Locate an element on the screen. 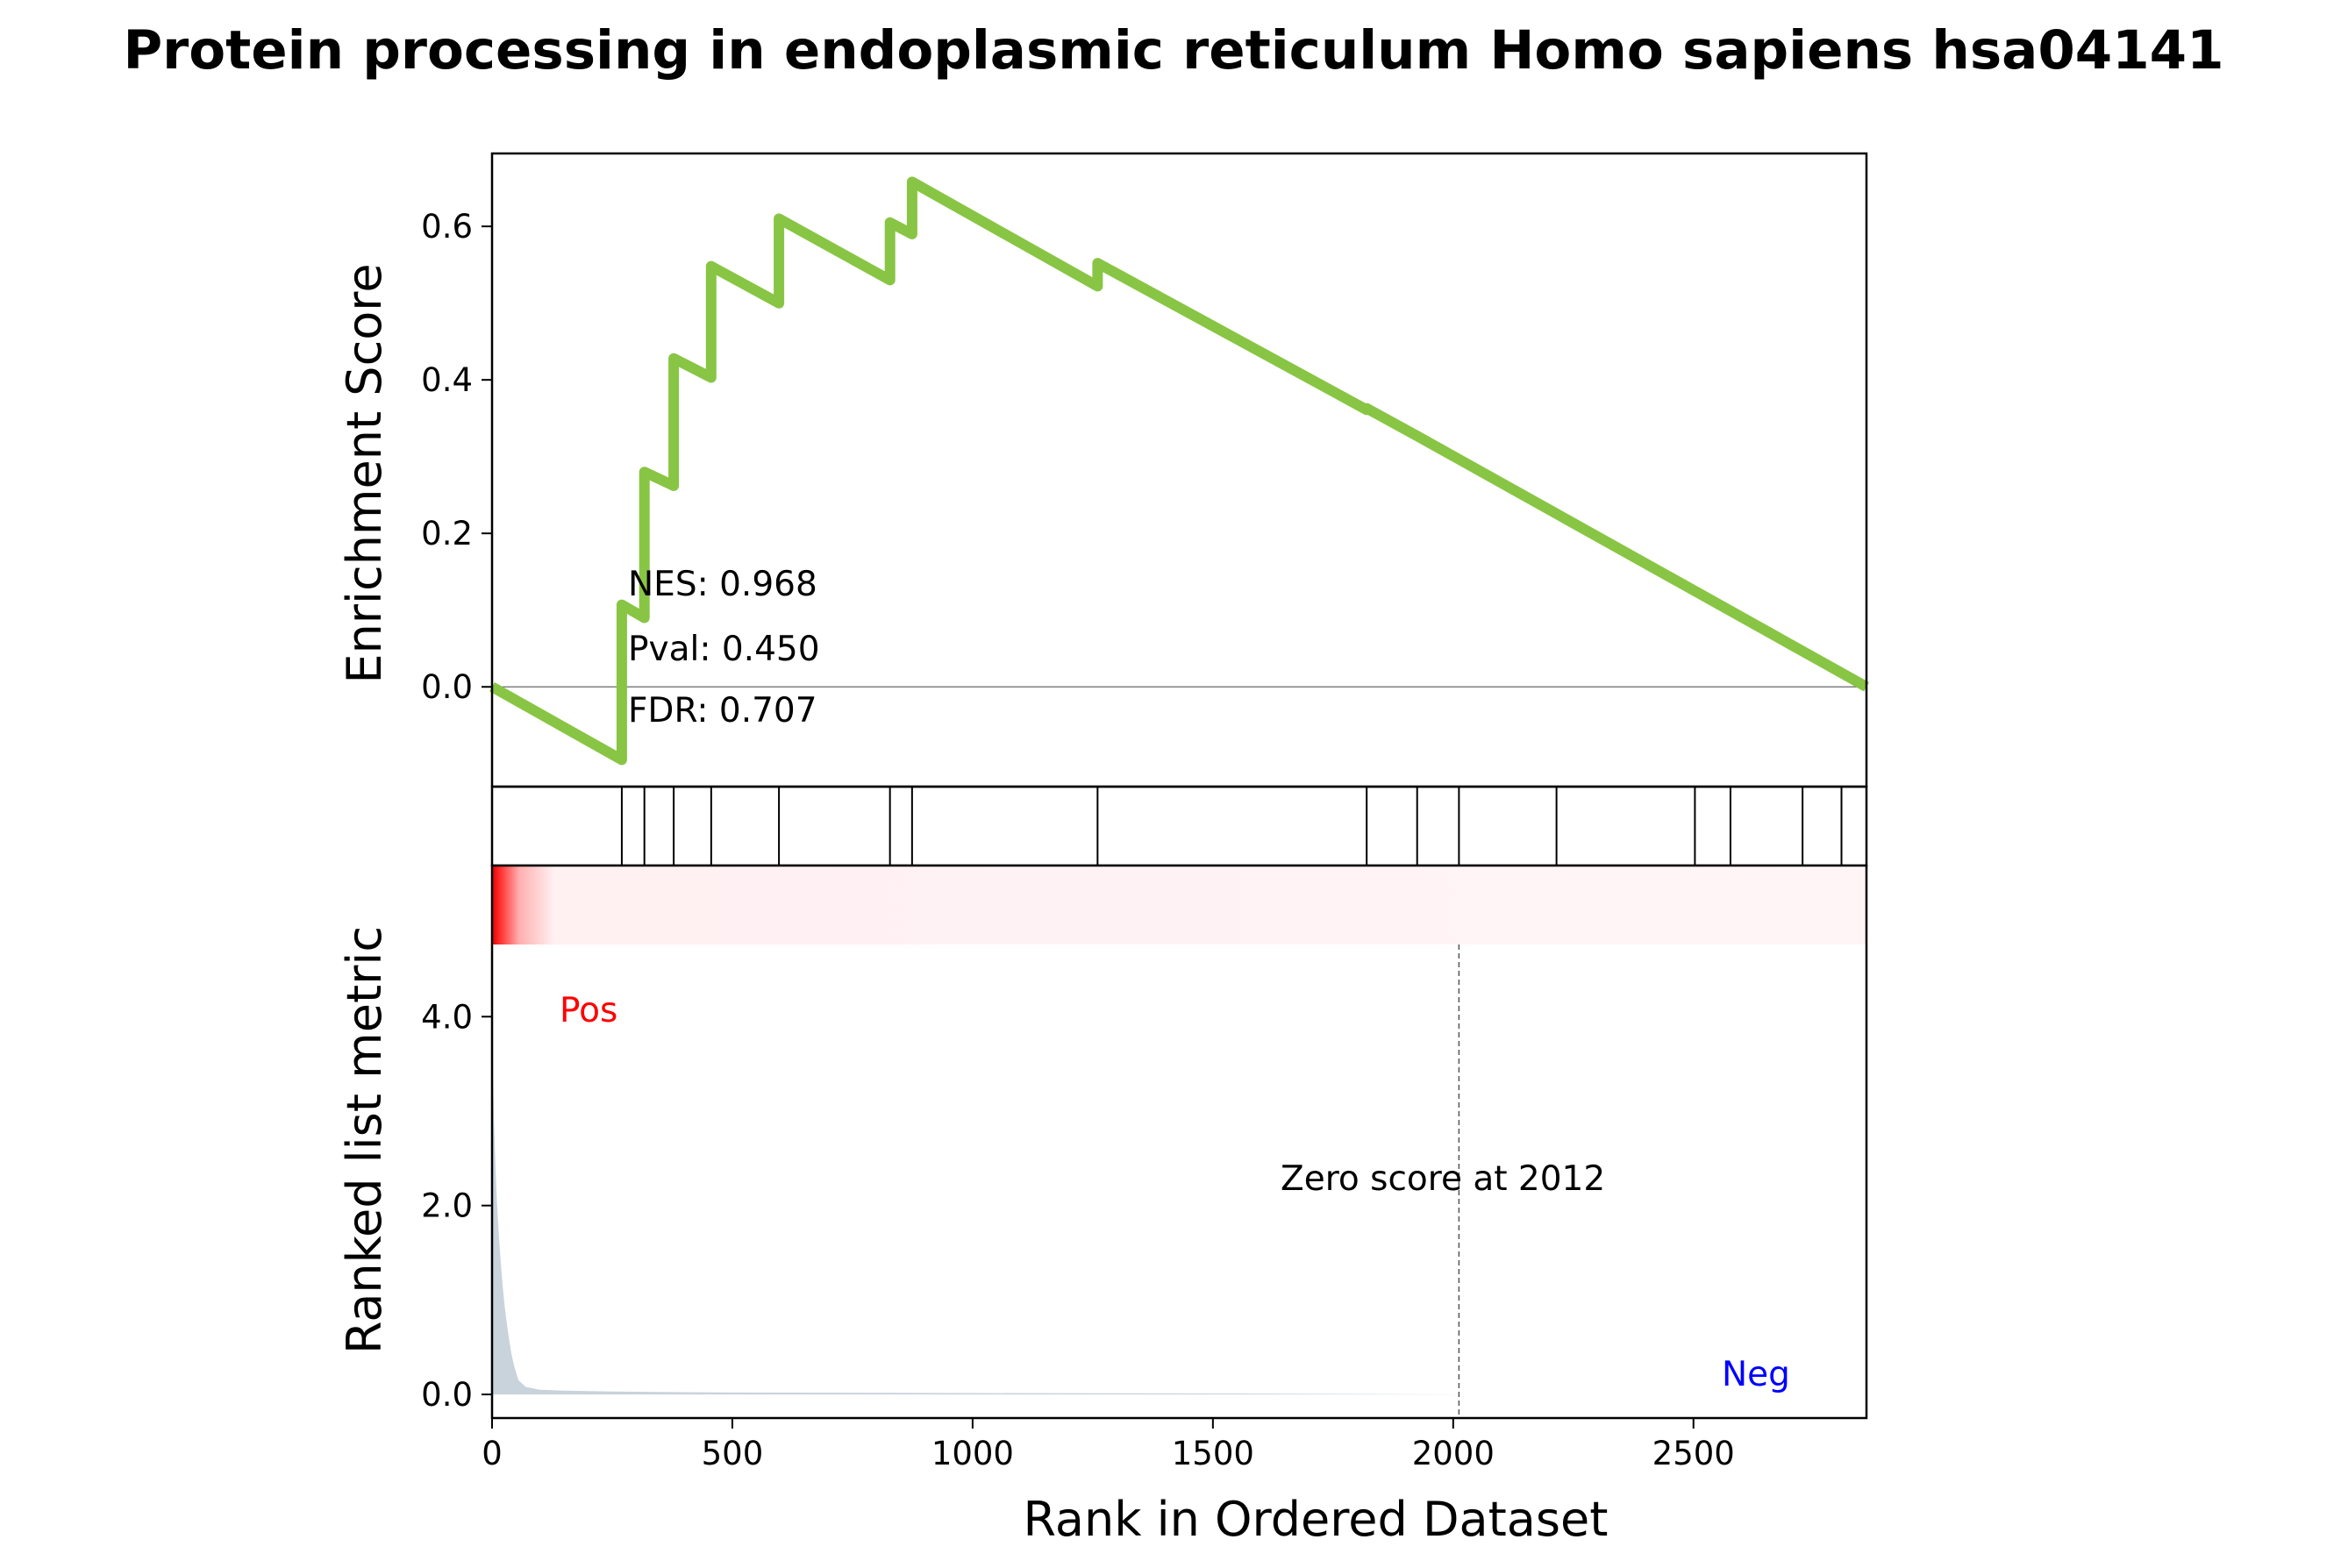  gene-hit-lines is located at coordinates (1231, 827).